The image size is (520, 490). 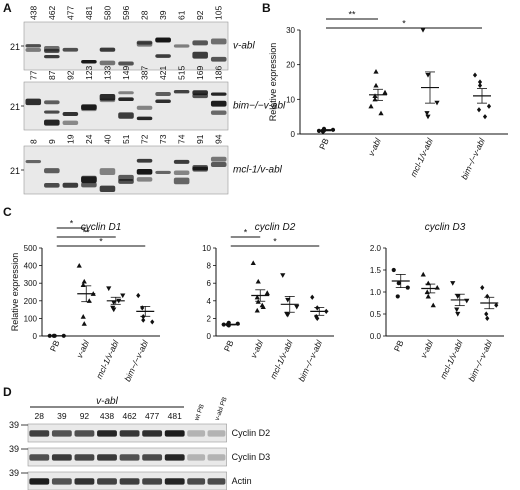 I want to click on lane-label: 87, so click(x=52, y=75).